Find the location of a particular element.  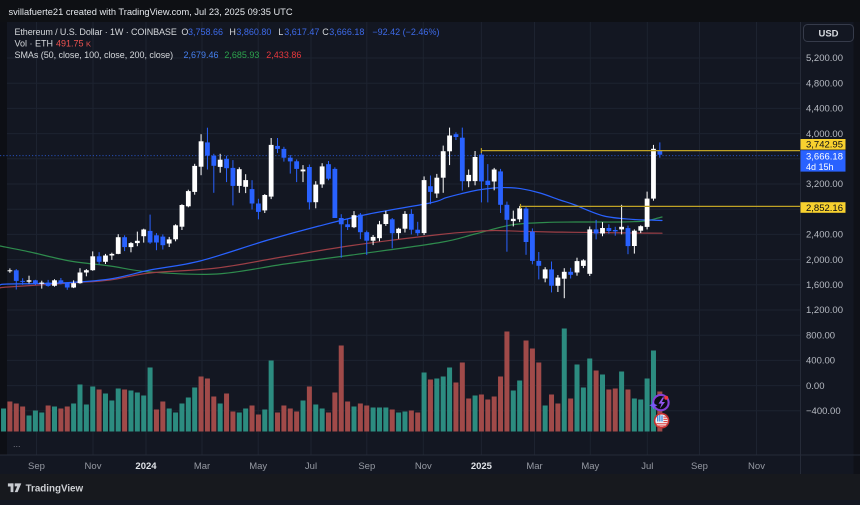

svg-text:SMAs (50, close, 100, close, 2: SMAs (50, close, 100, close, 200, close) is located at coordinates (94, 55).